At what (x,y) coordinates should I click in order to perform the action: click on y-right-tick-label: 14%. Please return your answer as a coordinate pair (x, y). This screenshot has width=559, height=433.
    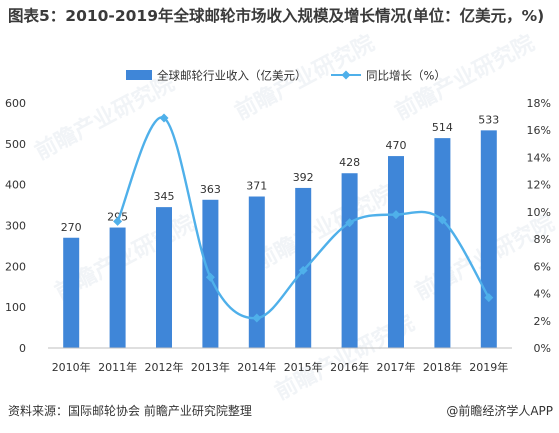
    Looking at the image, I should click on (539, 157).